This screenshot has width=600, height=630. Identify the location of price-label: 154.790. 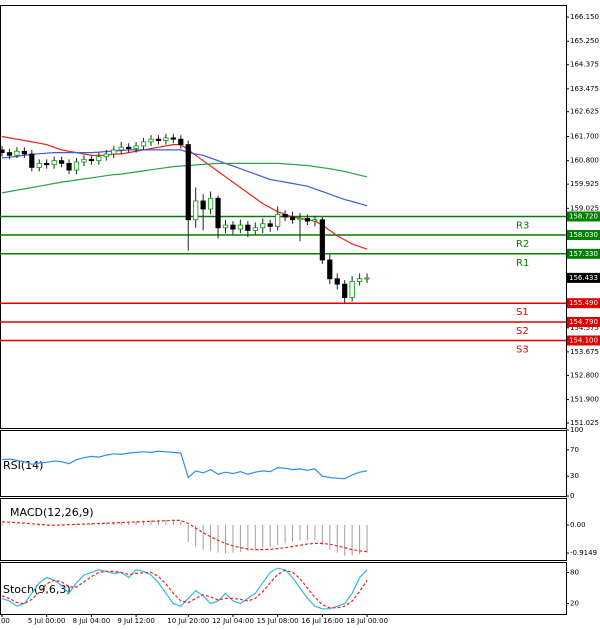
(583, 322).